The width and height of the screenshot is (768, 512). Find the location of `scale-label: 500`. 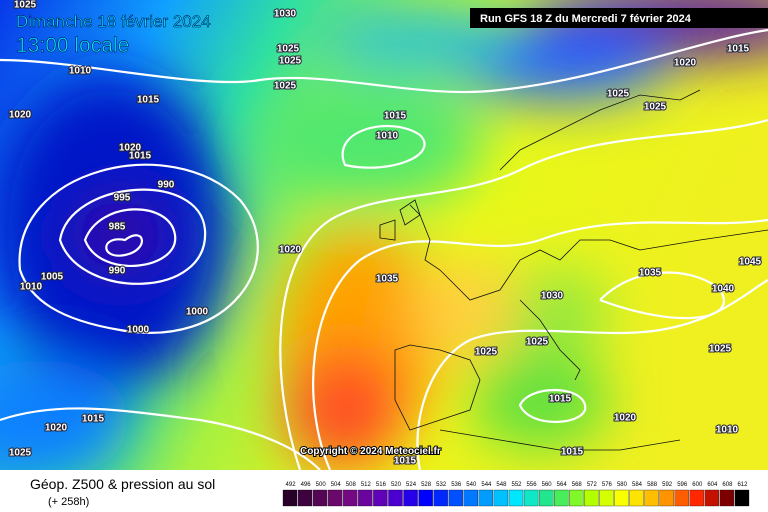

scale-label: 500 is located at coordinates (321, 485).